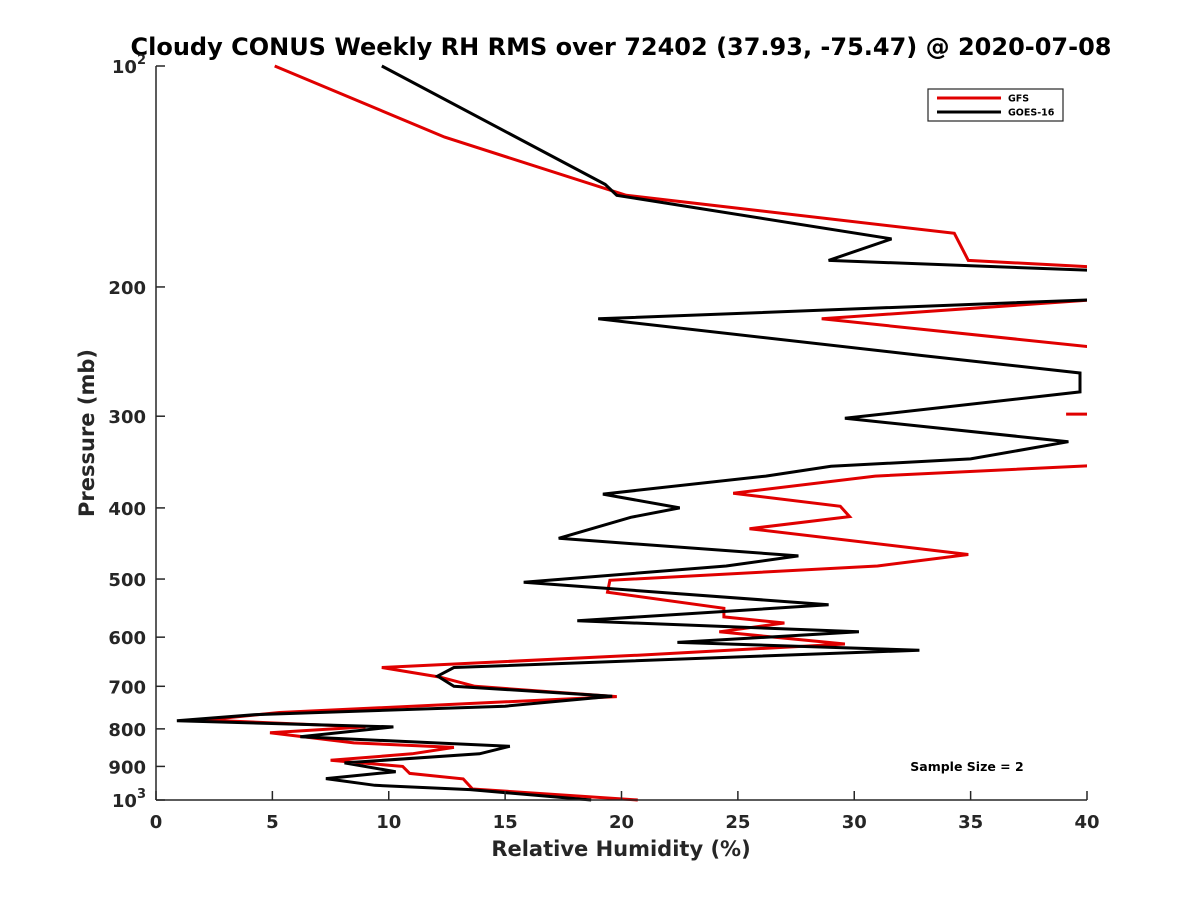 The image size is (1200, 900). Describe the element at coordinates (272, 822) in the screenshot. I see `x-tick-label: 5` at that location.